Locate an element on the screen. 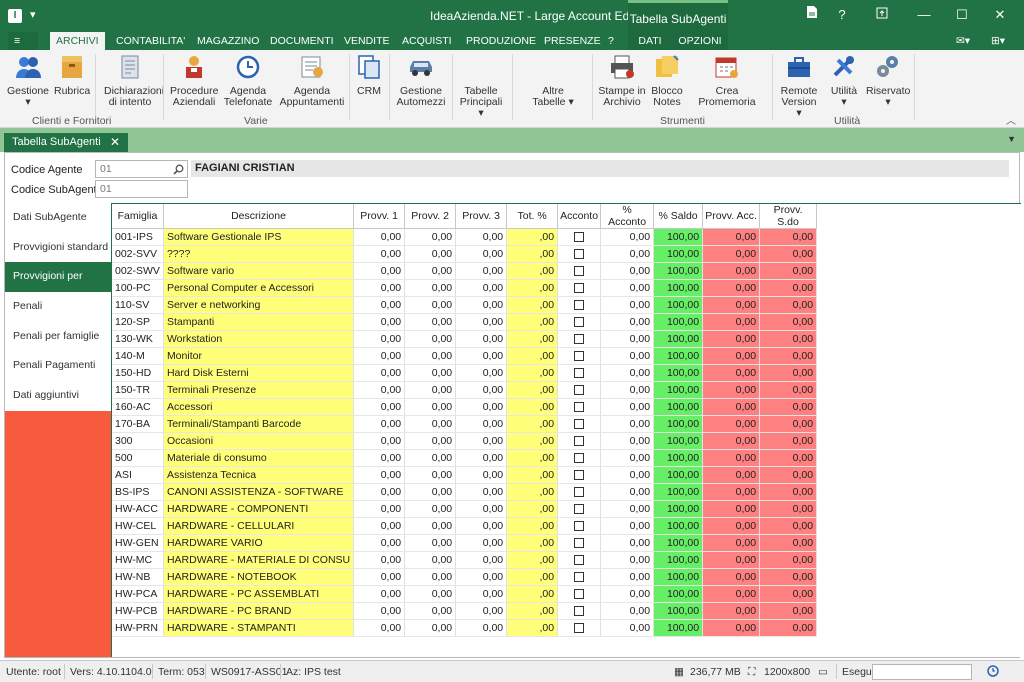  table-cell: HARDWARE - MATERIALE DI CONSU is located at coordinates (259, 560).